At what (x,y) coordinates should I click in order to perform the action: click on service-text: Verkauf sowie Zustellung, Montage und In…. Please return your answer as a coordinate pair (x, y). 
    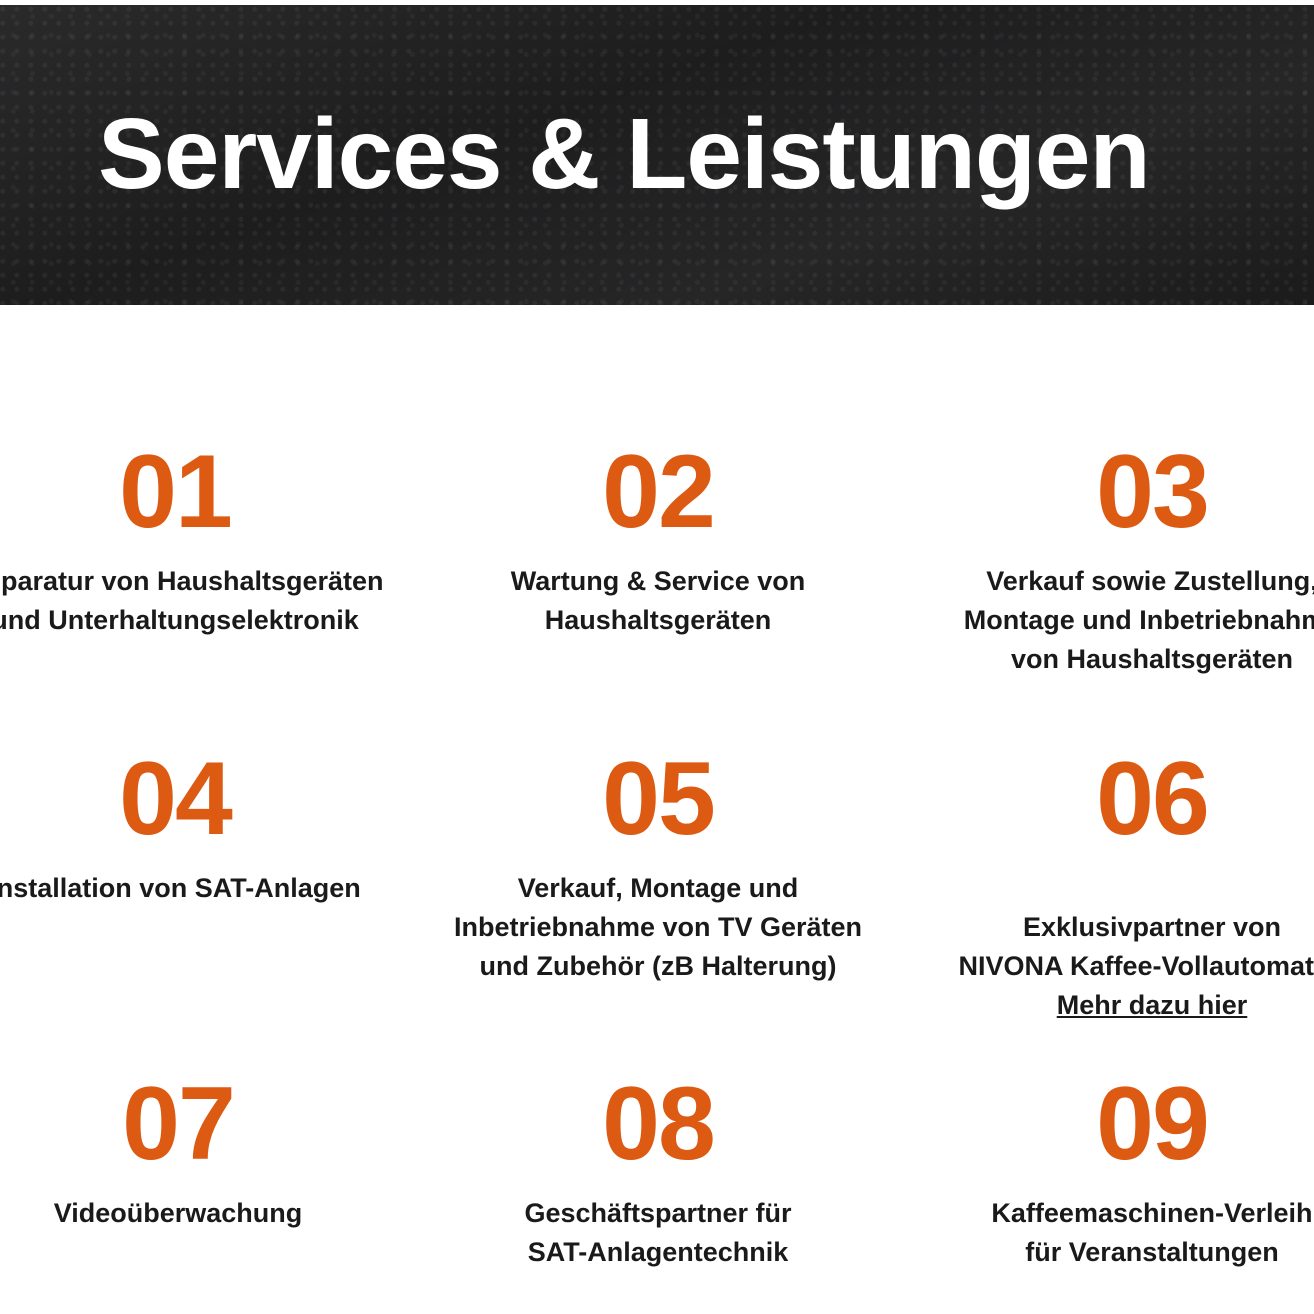
    Looking at the image, I should click on (1138, 620).